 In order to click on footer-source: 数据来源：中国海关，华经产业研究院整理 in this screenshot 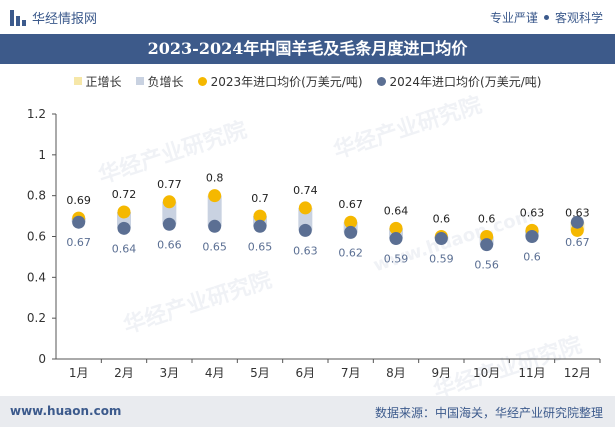, I will do `click(488, 413)`.